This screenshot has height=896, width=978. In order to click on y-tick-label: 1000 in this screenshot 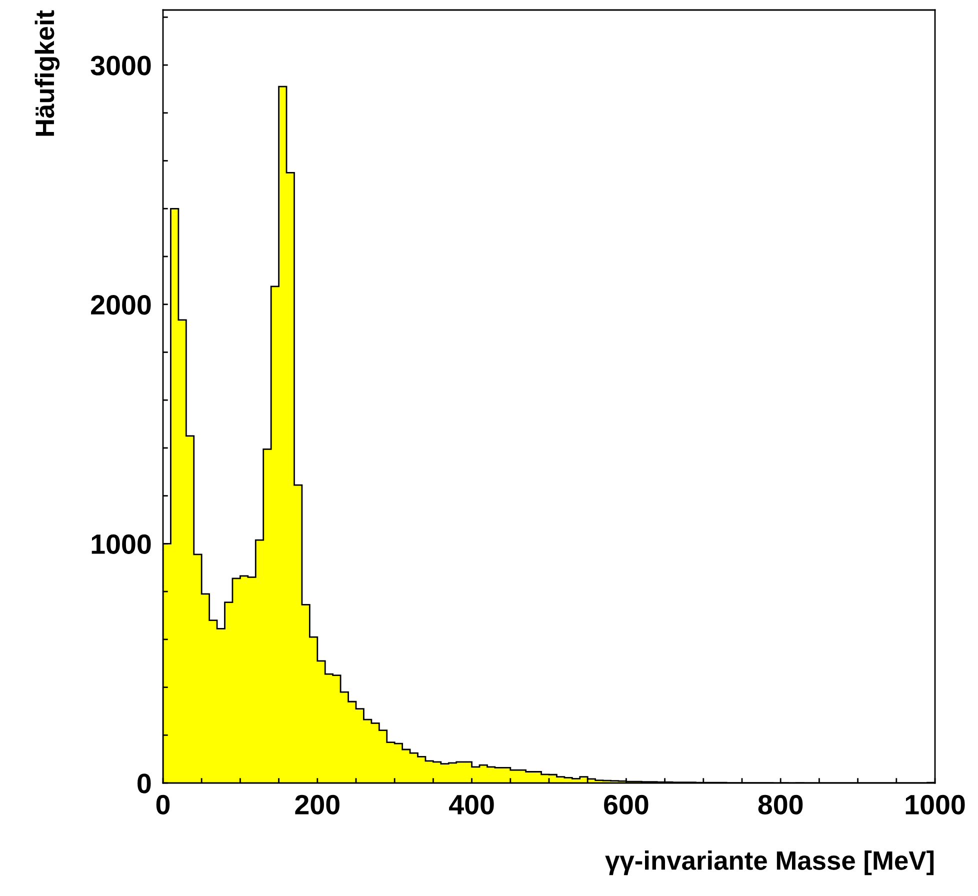, I will do `click(121, 544)`.